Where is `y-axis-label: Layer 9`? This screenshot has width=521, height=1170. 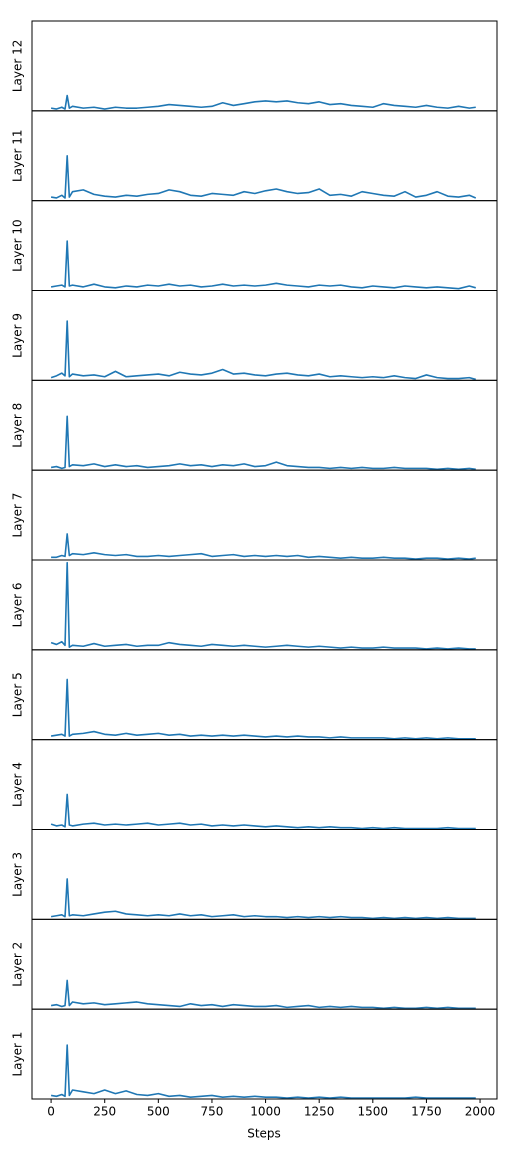 y-axis-label: Layer 9 is located at coordinates (18, 335).